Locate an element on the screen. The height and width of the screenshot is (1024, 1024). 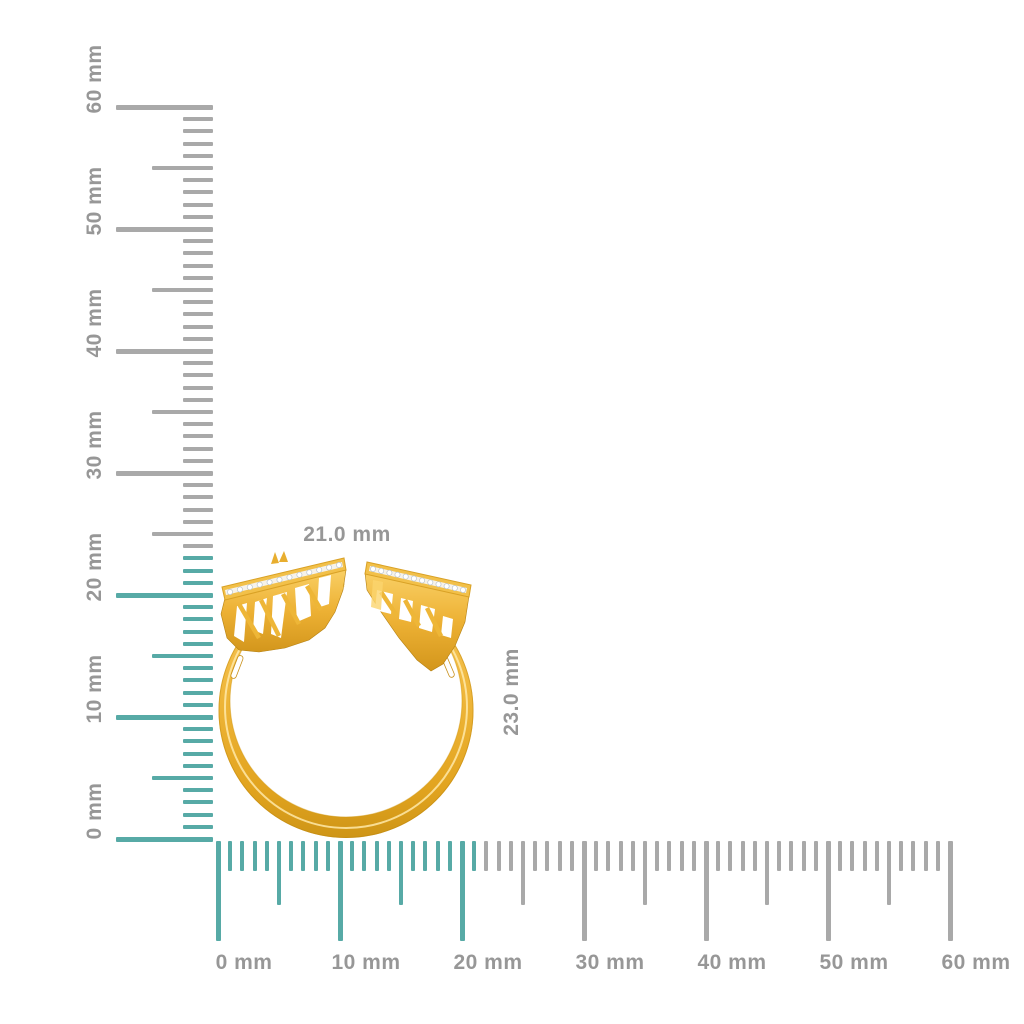
horizontal-ruler-label: 30 mm is located at coordinates (610, 962).